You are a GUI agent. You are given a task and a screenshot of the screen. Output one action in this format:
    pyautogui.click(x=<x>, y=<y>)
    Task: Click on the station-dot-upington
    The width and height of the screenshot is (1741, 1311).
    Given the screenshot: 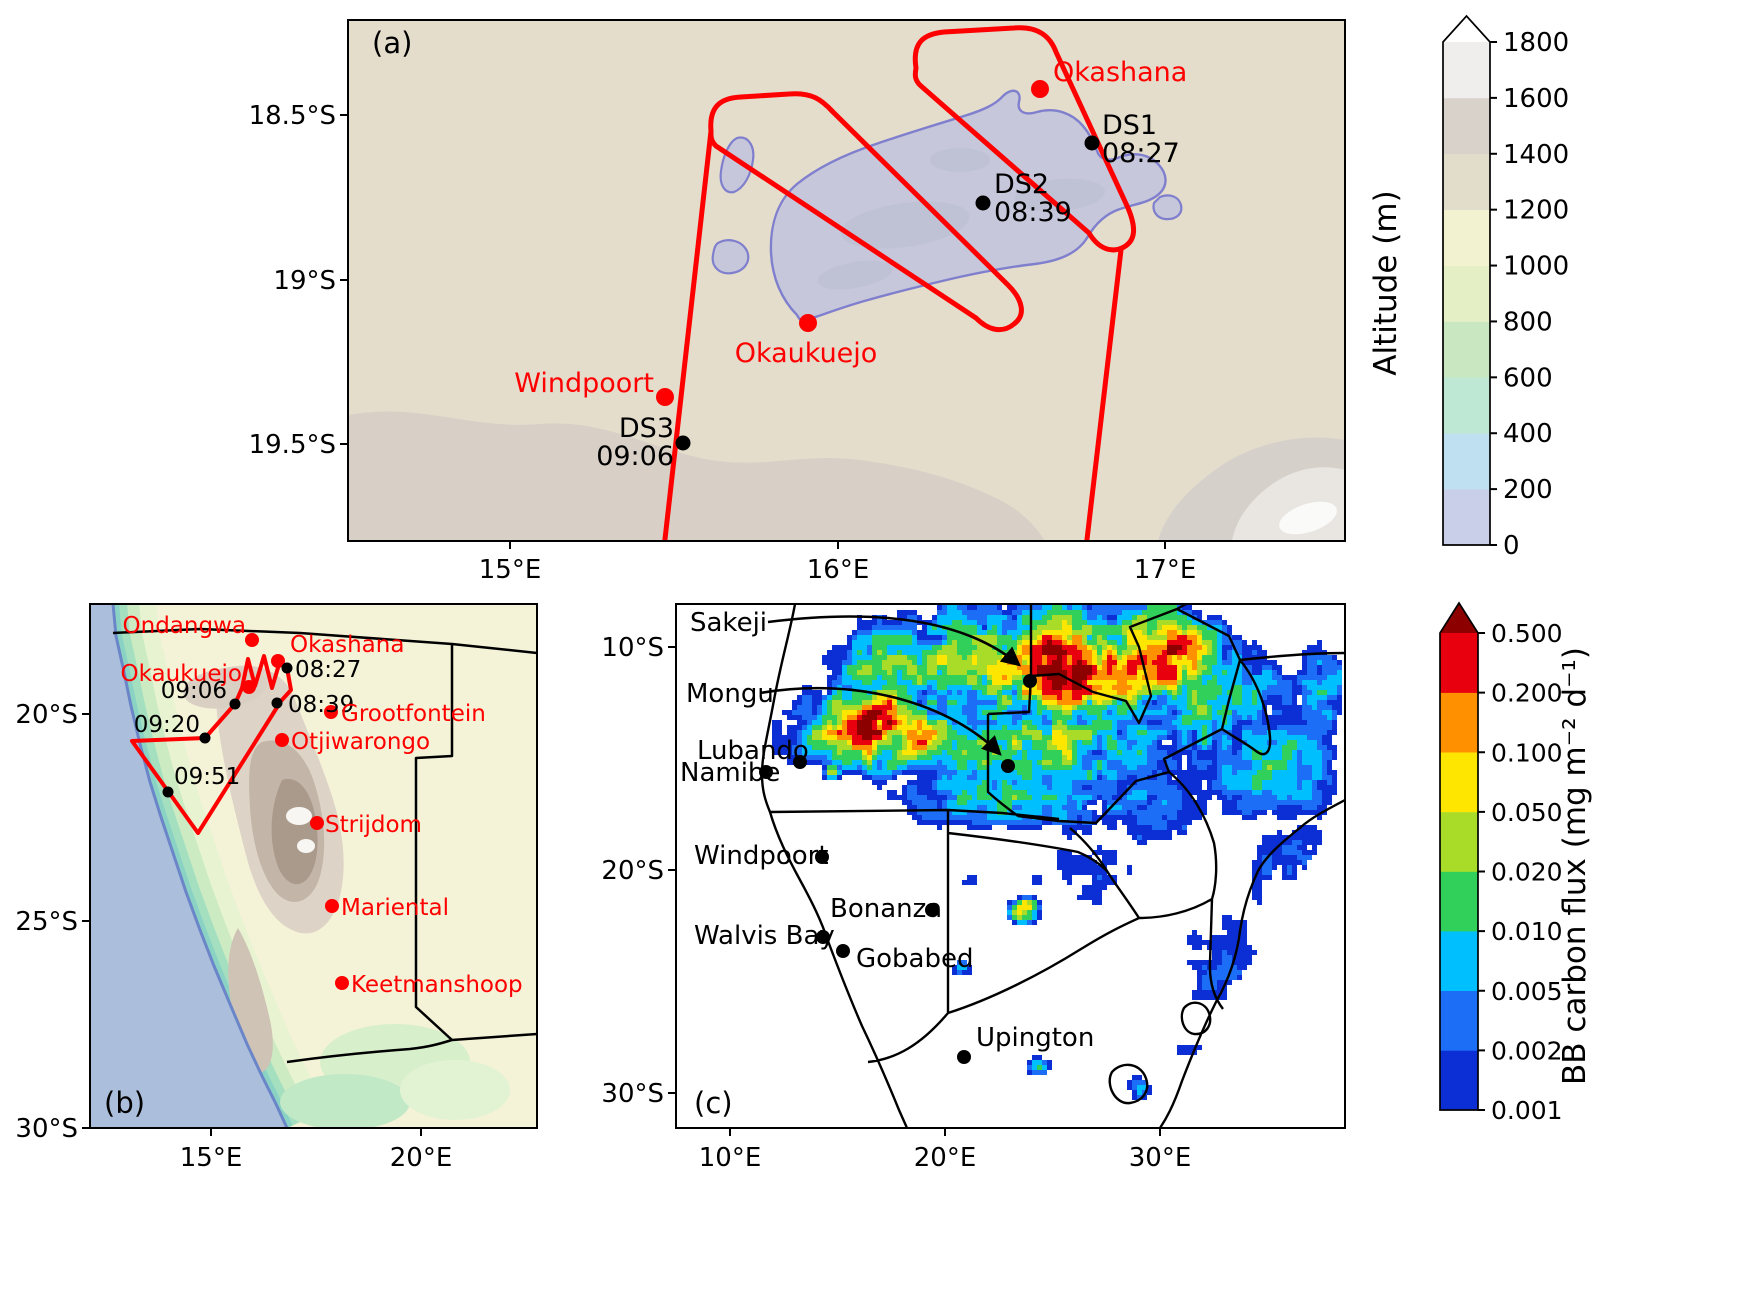 What is the action you would take?
    pyautogui.click(x=964, y=1057)
    